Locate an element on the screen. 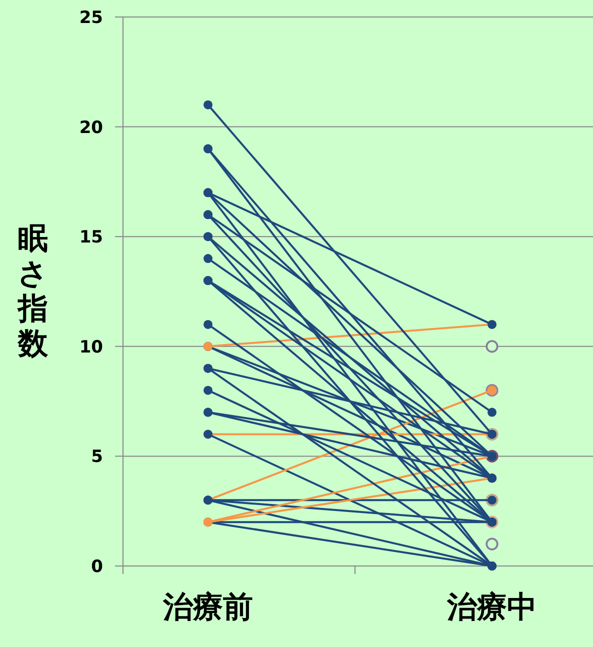 The image size is (593, 647). y-tick-label: 0 is located at coordinates (97, 567).